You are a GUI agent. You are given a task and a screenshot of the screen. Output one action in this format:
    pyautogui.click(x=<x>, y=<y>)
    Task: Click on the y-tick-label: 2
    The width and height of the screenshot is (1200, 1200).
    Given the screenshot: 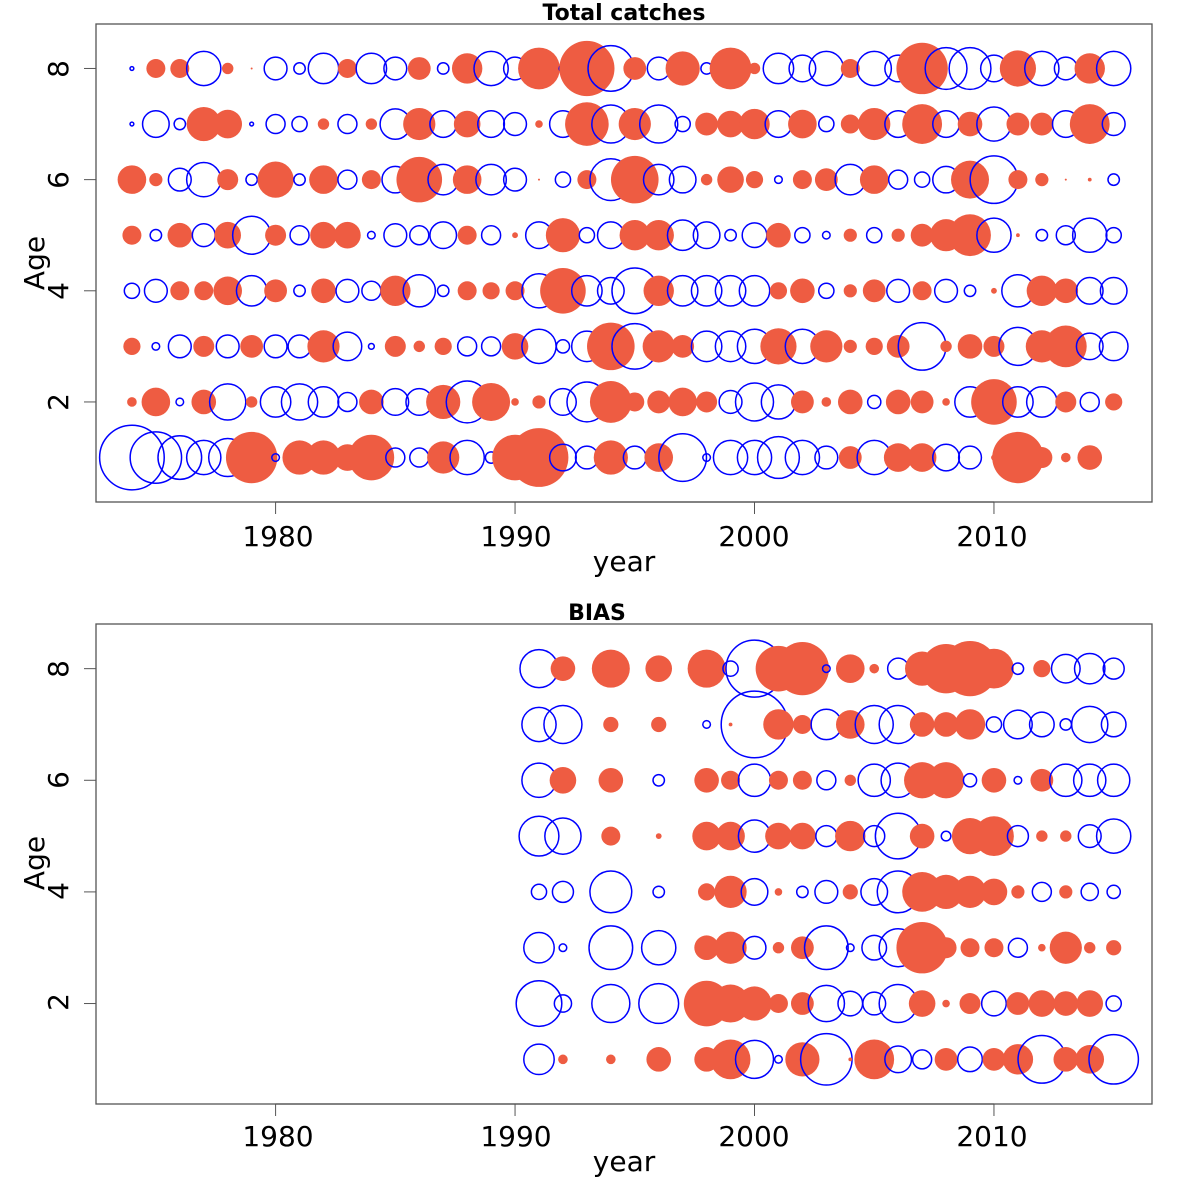 What is the action you would take?
    pyautogui.click(x=58, y=1002)
    